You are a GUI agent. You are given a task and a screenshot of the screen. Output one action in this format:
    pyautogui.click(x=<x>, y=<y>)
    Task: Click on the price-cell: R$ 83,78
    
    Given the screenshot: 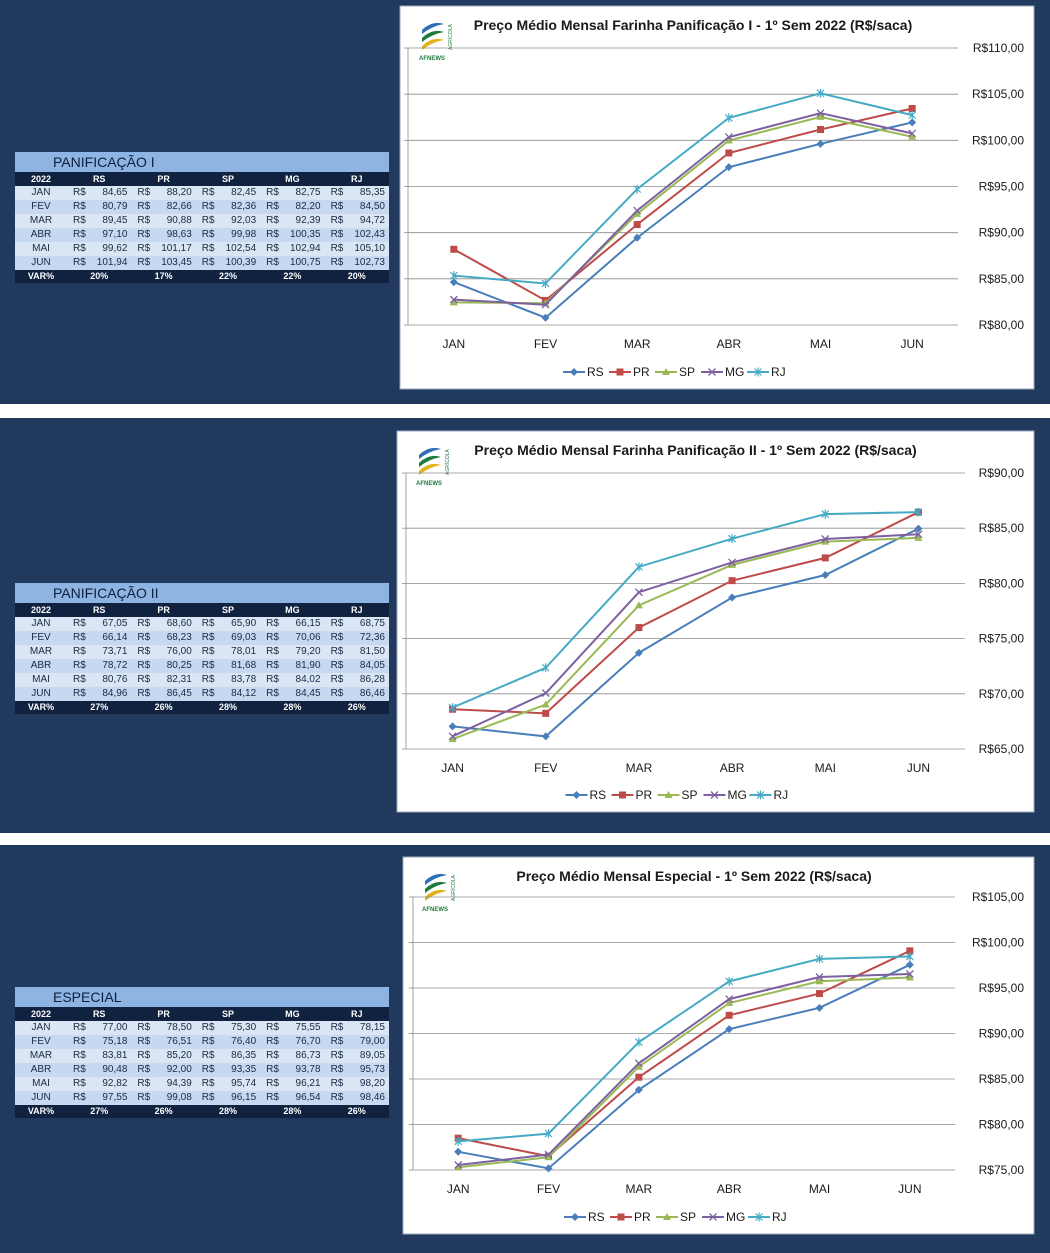 What is the action you would take?
    pyautogui.click(x=228, y=680)
    